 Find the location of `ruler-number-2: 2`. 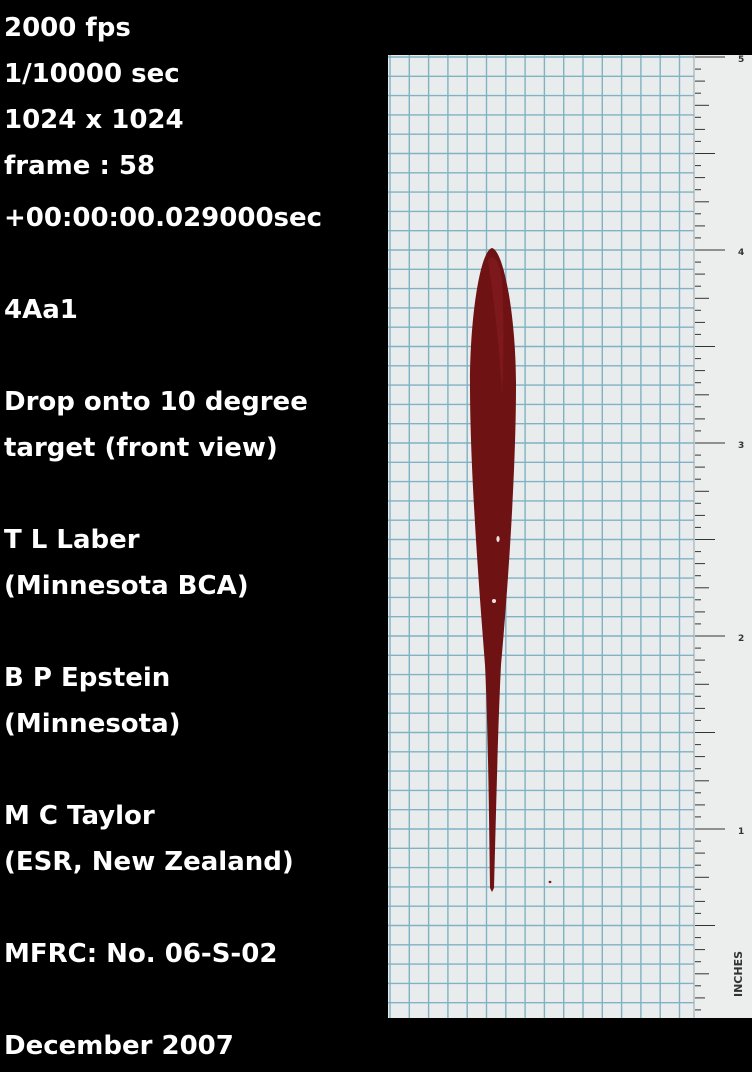

ruler-number-2: 2 is located at coordinates (741, 639).